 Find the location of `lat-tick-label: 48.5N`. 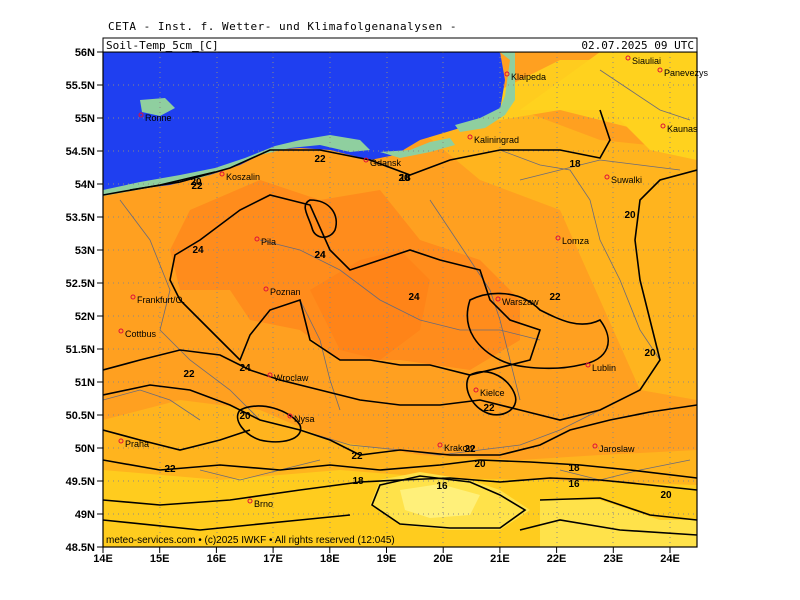

lat-tick-label: 48.5N is located at coordinates (80, 548).